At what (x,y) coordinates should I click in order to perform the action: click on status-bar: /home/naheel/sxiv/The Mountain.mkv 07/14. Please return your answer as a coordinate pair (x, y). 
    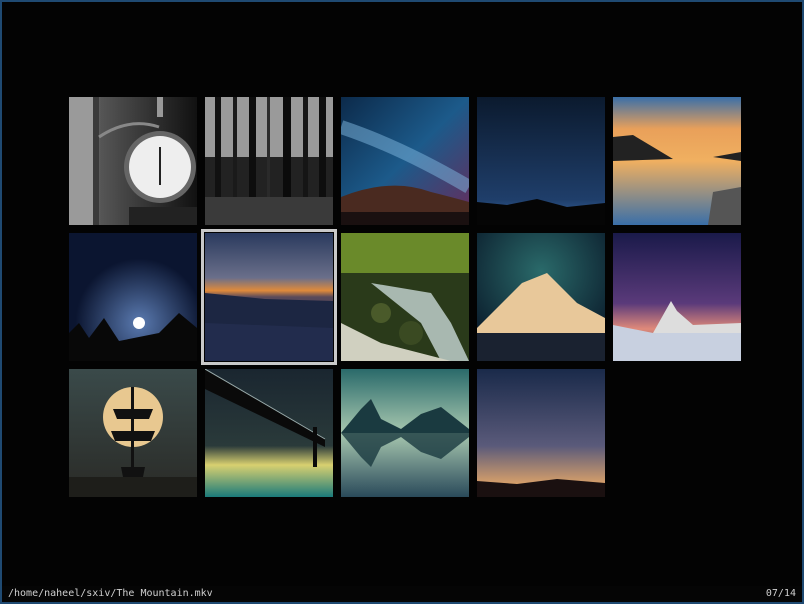
    Looking at the image, I should click on (402, 594).